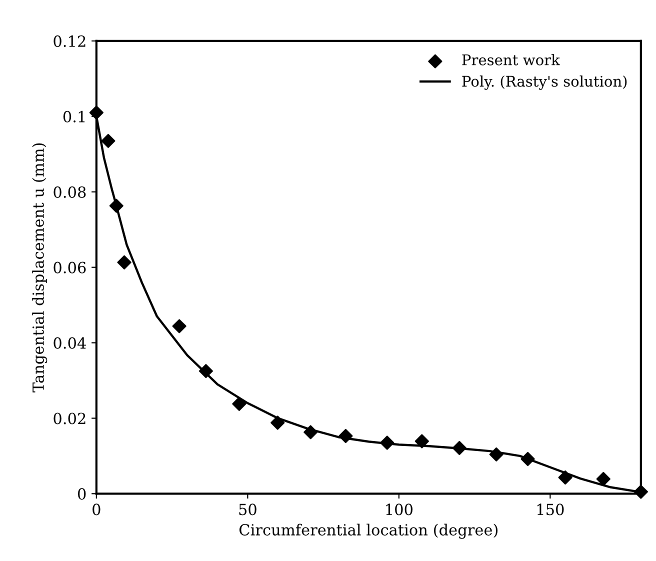 This screenshot has height=561, width=656. Describe the element at coordinates (70, 418) in the screenshot. I see `y-tick-label: 0.02` at that location.